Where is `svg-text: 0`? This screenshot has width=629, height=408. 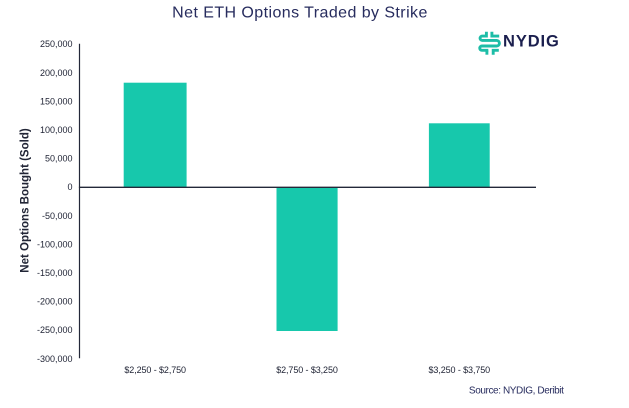 svg-text: 0 is located at coordinates (69, 187).